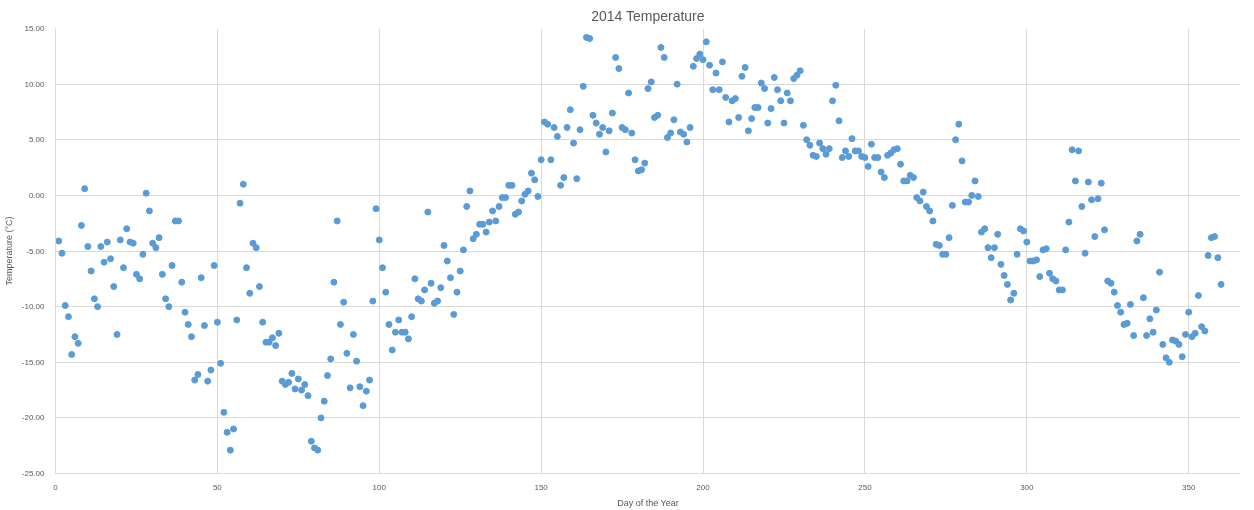 The height and width of the screenshot is (510, 1254). Describe the element at coordinates (8, 251) in the screenshot. I see `y-axis-title: Temperature (°C)` at that location.